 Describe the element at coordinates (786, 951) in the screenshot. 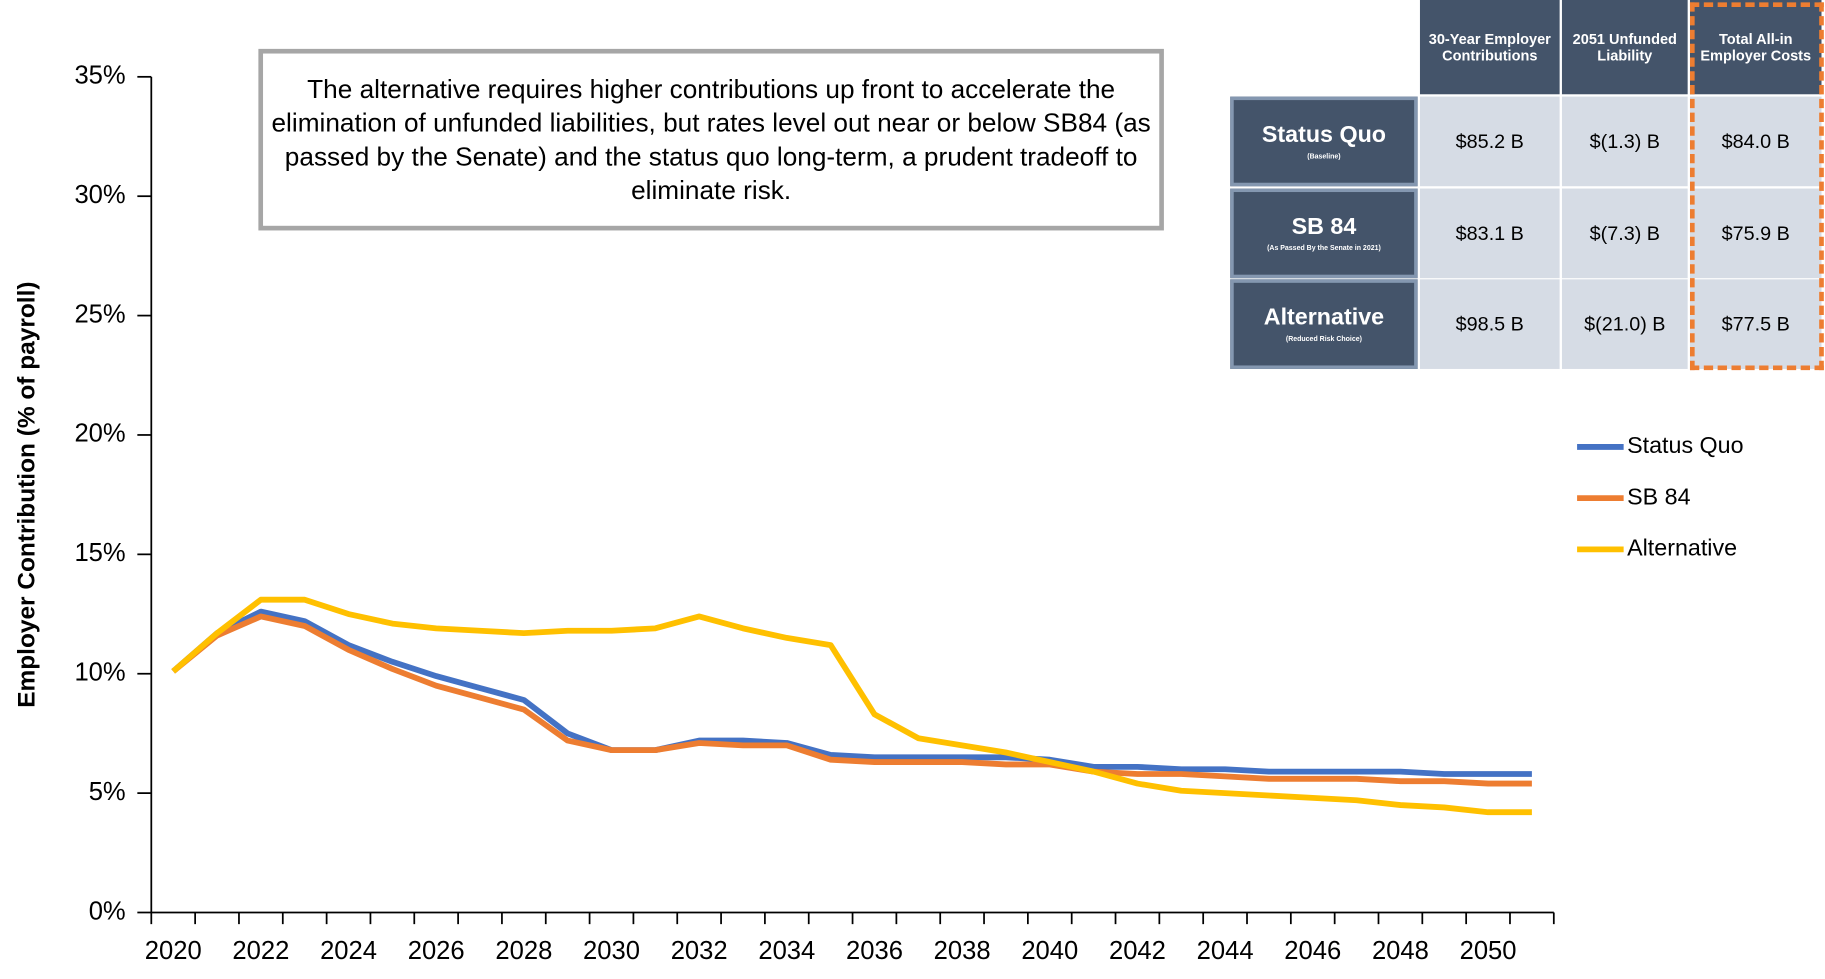

I see `x-tick-label: 2034` at that location.